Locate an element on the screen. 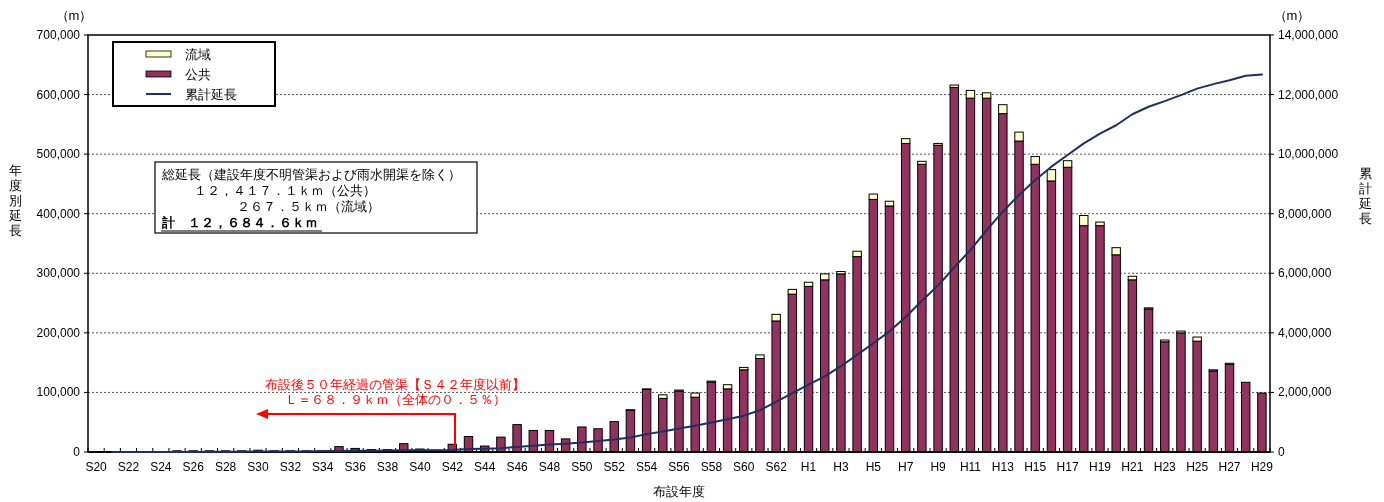 The width and height of the screenshot is (1384, 502). x-tick-label: H17 is located at coordinates (1067, 467).